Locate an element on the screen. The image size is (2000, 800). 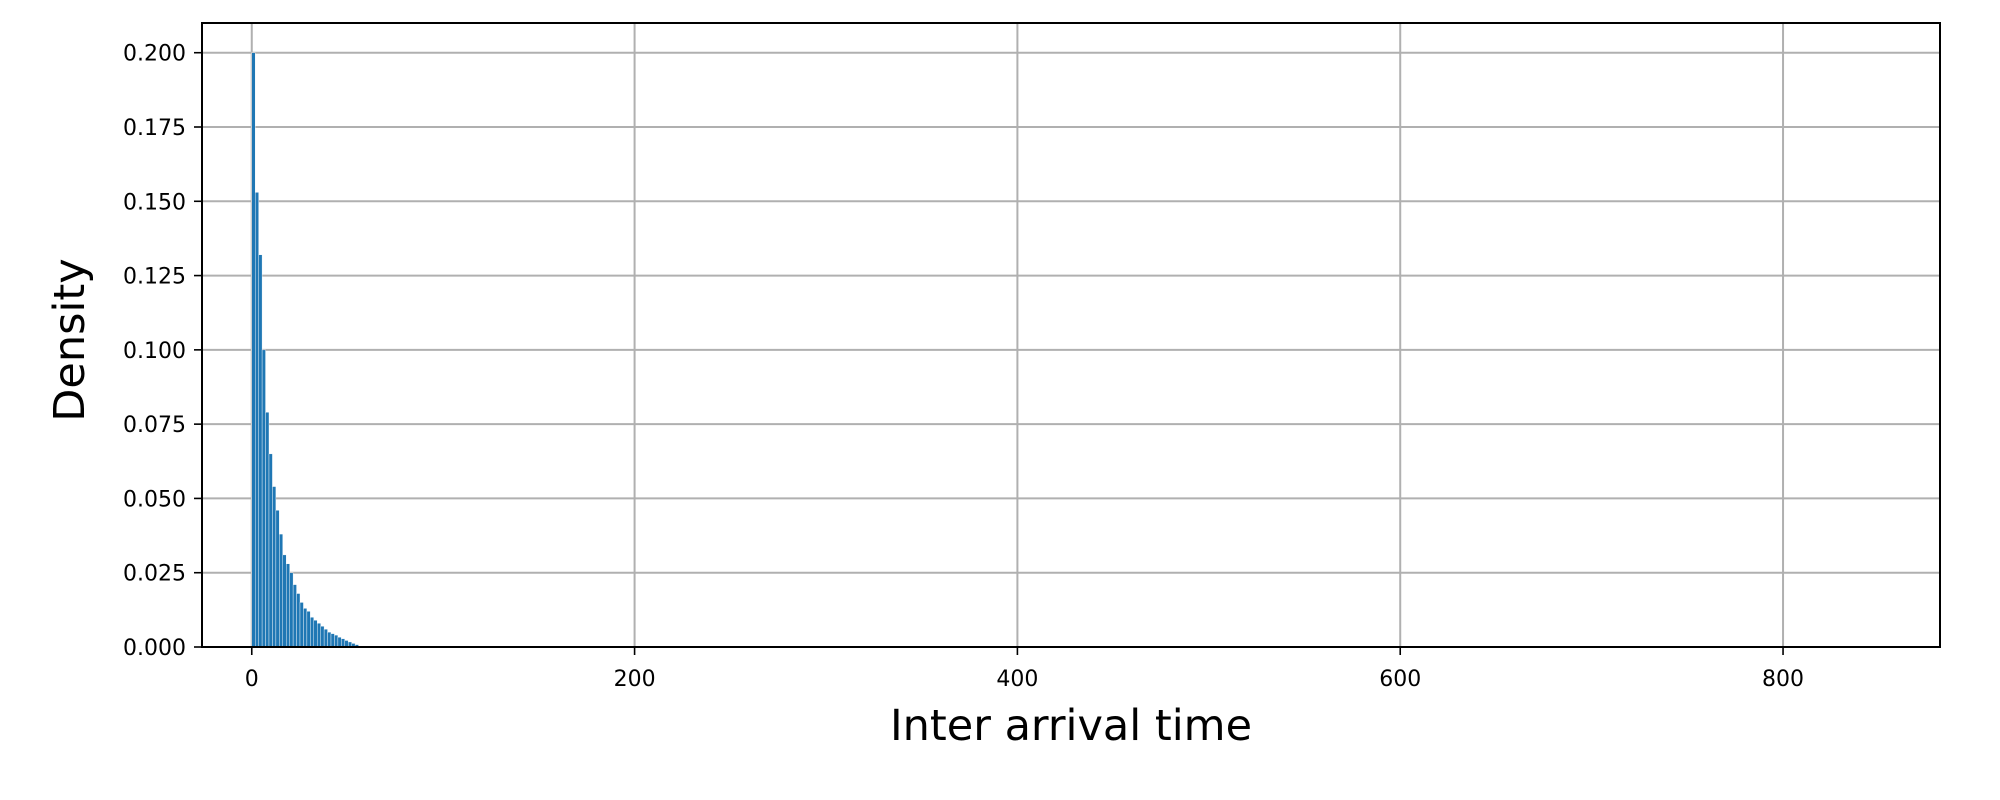
y-tick-label: 0.025 is located at coordinates (154, 574).